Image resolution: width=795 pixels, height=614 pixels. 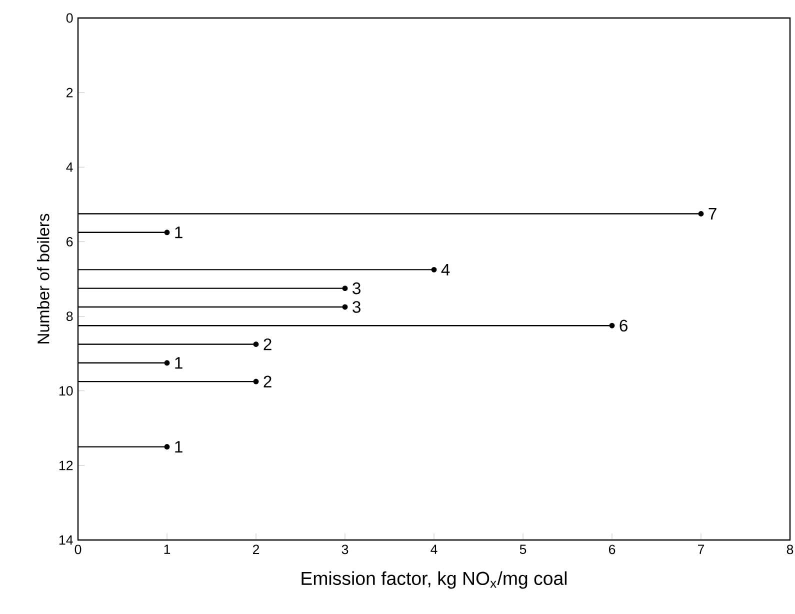 I want to click on data-label: 7, so click(x=712, y=214).